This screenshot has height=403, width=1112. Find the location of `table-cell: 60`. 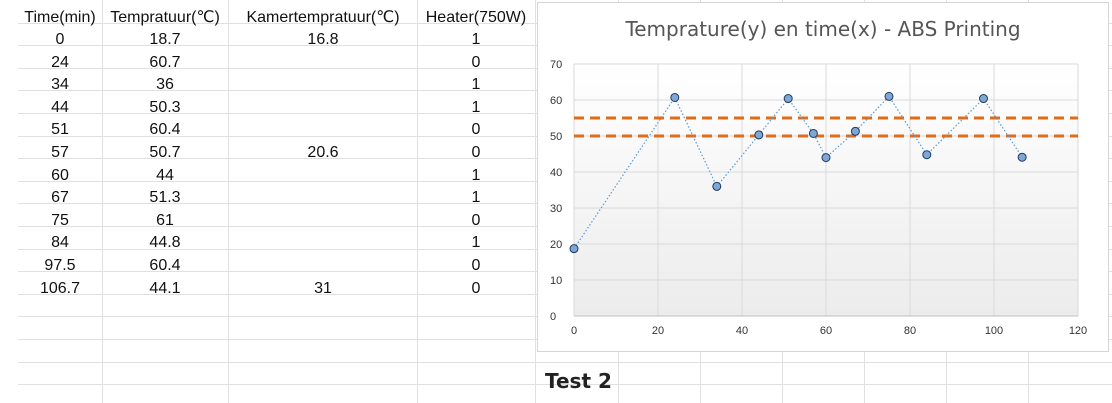

table-cell: 60 is located at coordinates (60, 175).